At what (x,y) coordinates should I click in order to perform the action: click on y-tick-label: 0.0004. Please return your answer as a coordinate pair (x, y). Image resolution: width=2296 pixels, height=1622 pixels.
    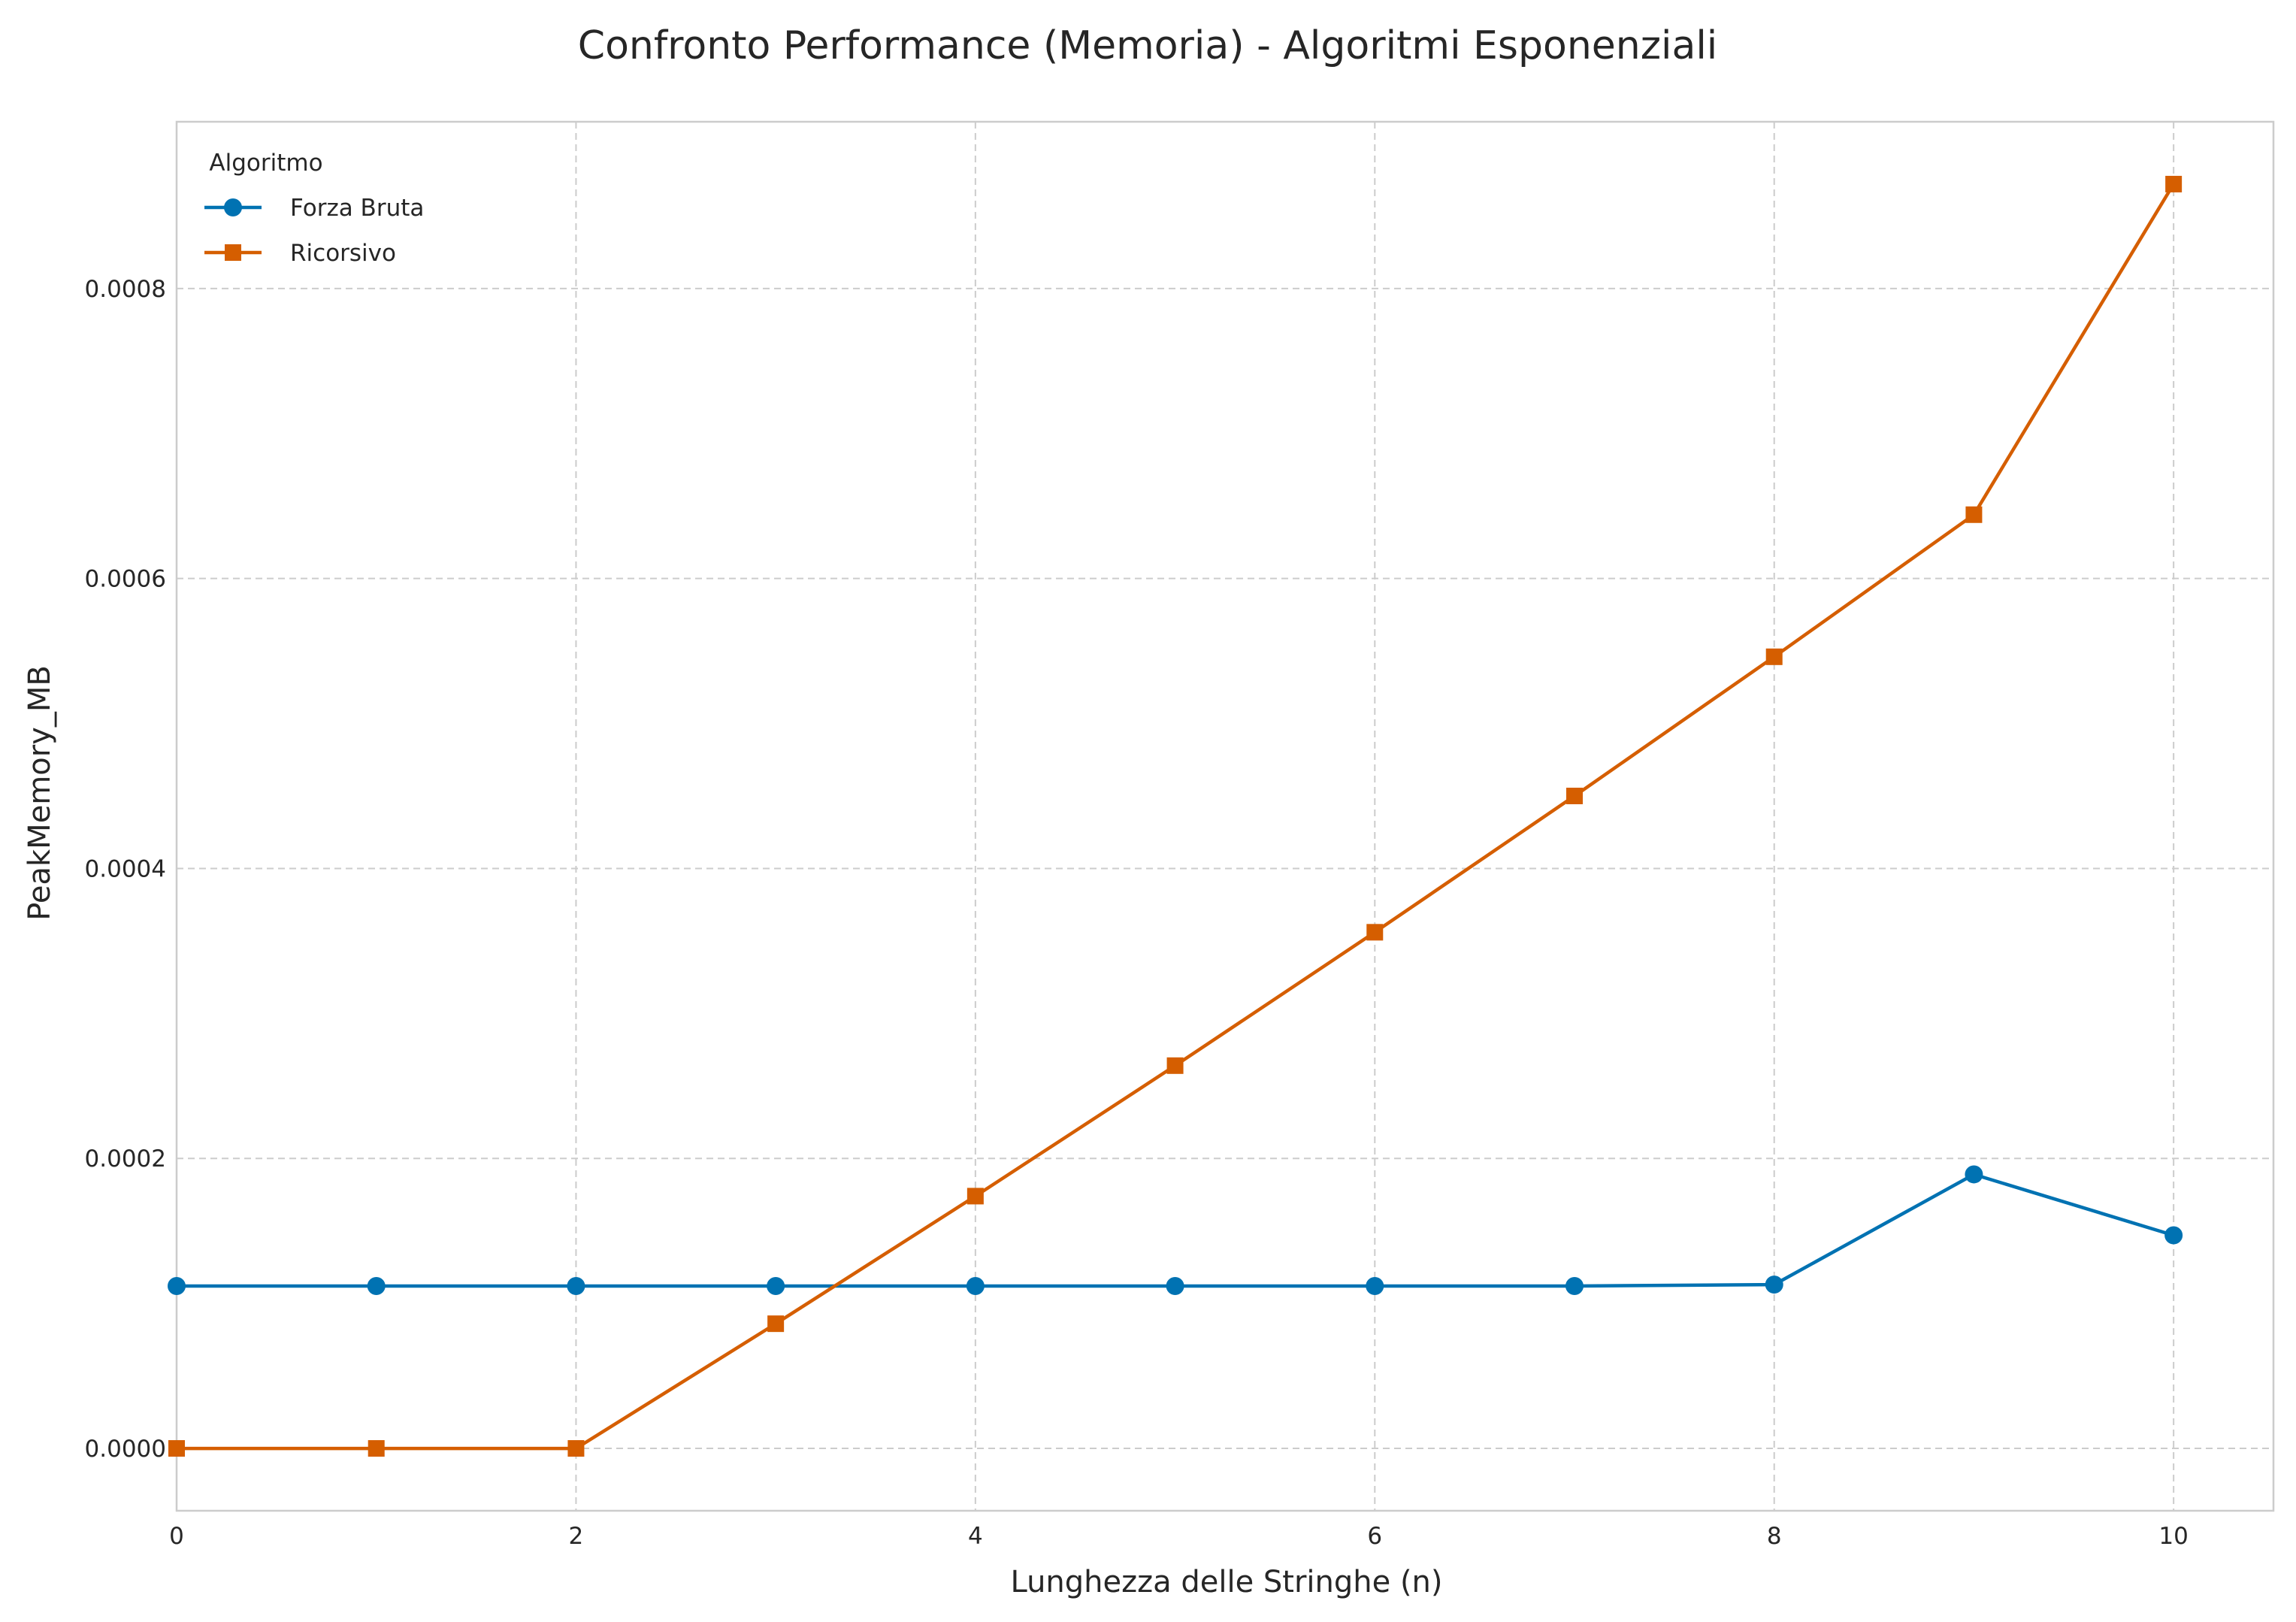
    Looking at the image, I should click on (126, 868).